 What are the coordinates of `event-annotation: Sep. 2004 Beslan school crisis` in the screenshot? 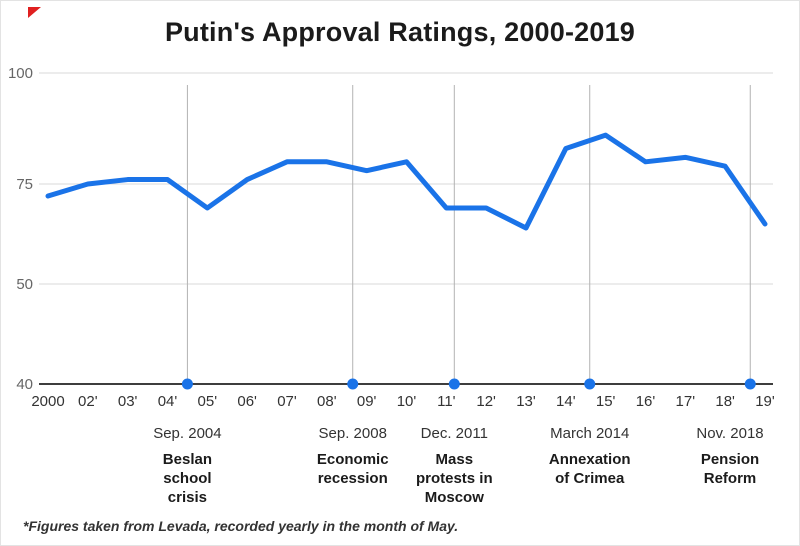 It's located at (187, 466).